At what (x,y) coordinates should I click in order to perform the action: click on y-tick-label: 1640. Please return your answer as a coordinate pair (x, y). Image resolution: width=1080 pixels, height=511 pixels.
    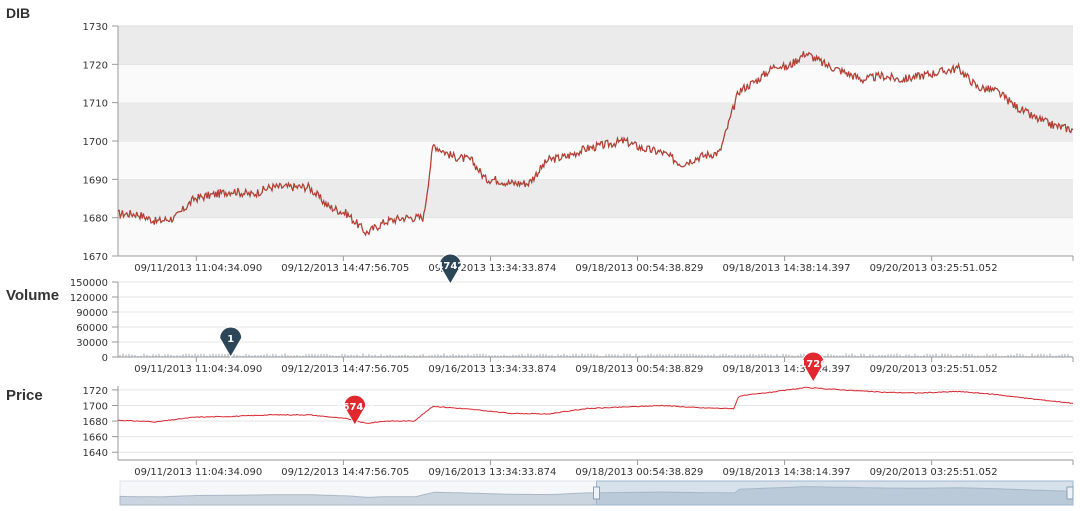
    Looking at the image, I should click on (95, 453).